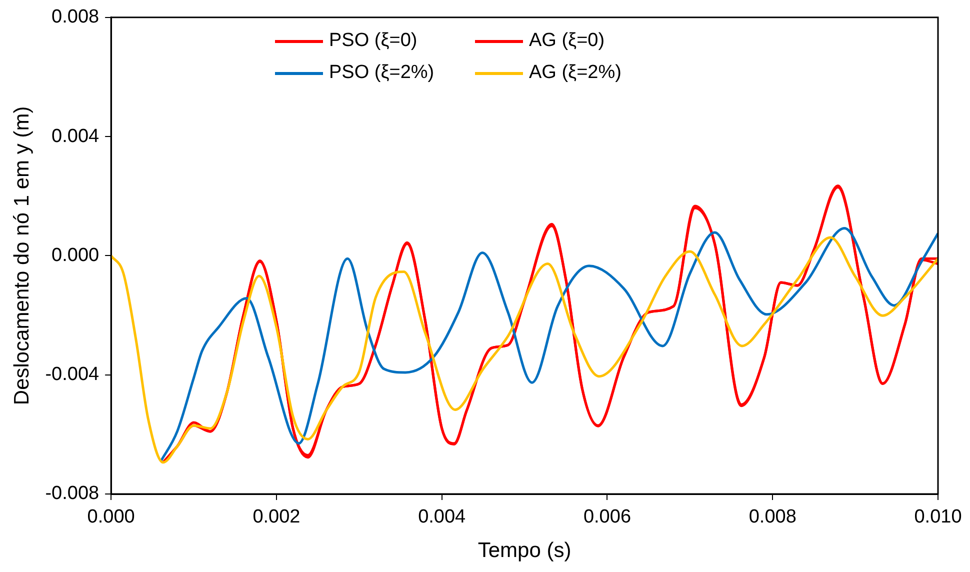 The height and width of the screenshot is (572, 970). Describe the element at coordinates (22, 256) in the screenshot. I see `y-axis-title: Deslocamento do nó 1 em y (m)` at that location.